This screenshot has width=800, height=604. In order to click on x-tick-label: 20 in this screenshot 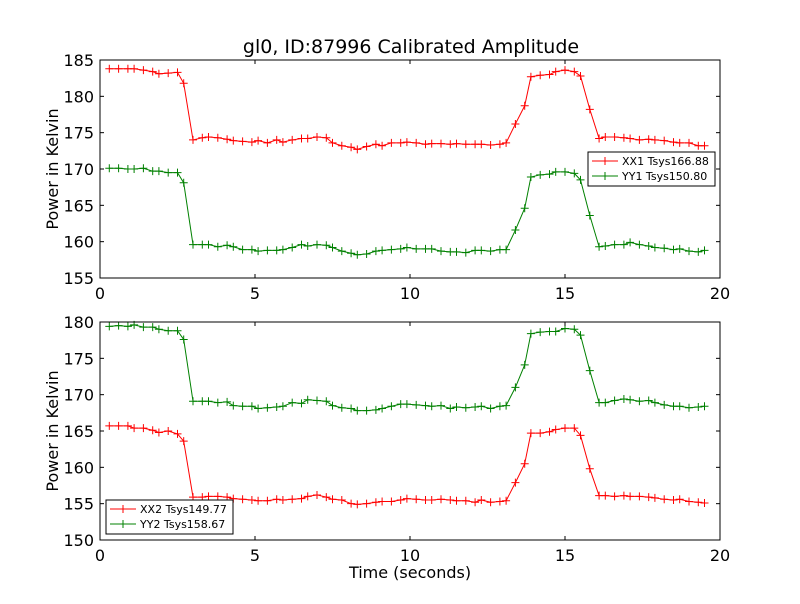, I will do `click(720, 555)`.